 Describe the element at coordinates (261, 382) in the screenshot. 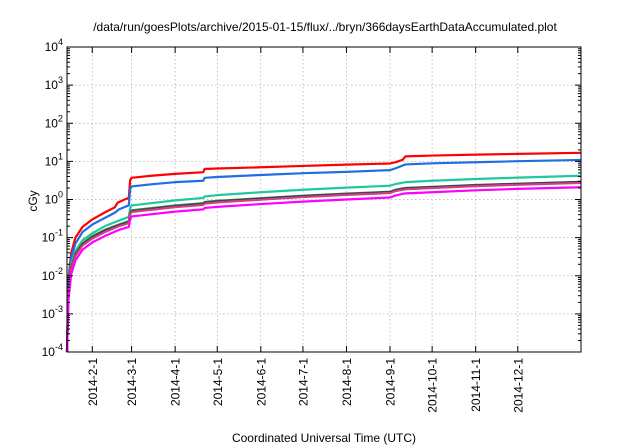

I see `x-tick-label: 2014-6-1` at that location.